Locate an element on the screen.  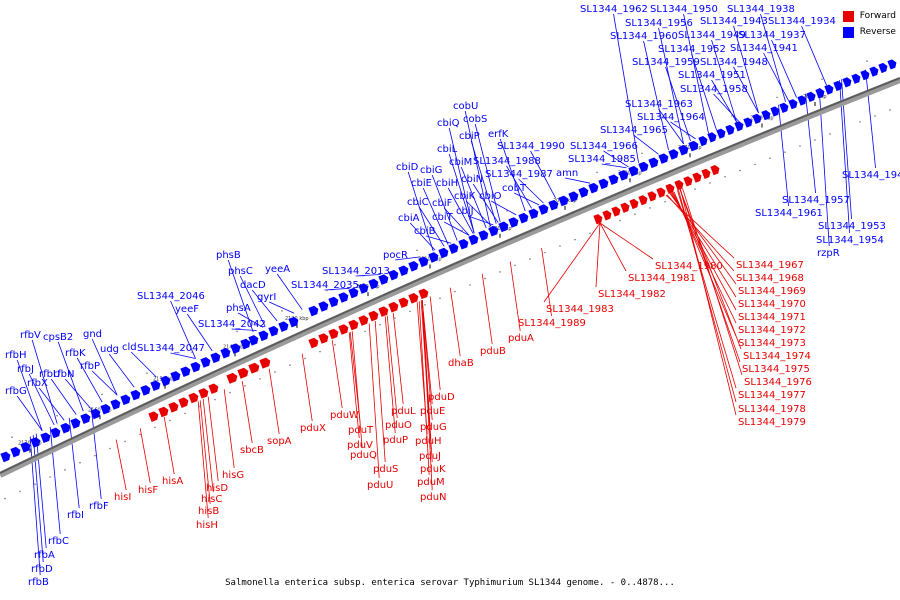
reverse-gene-label: SL1344_1960 is located at coordinates (644, 36).